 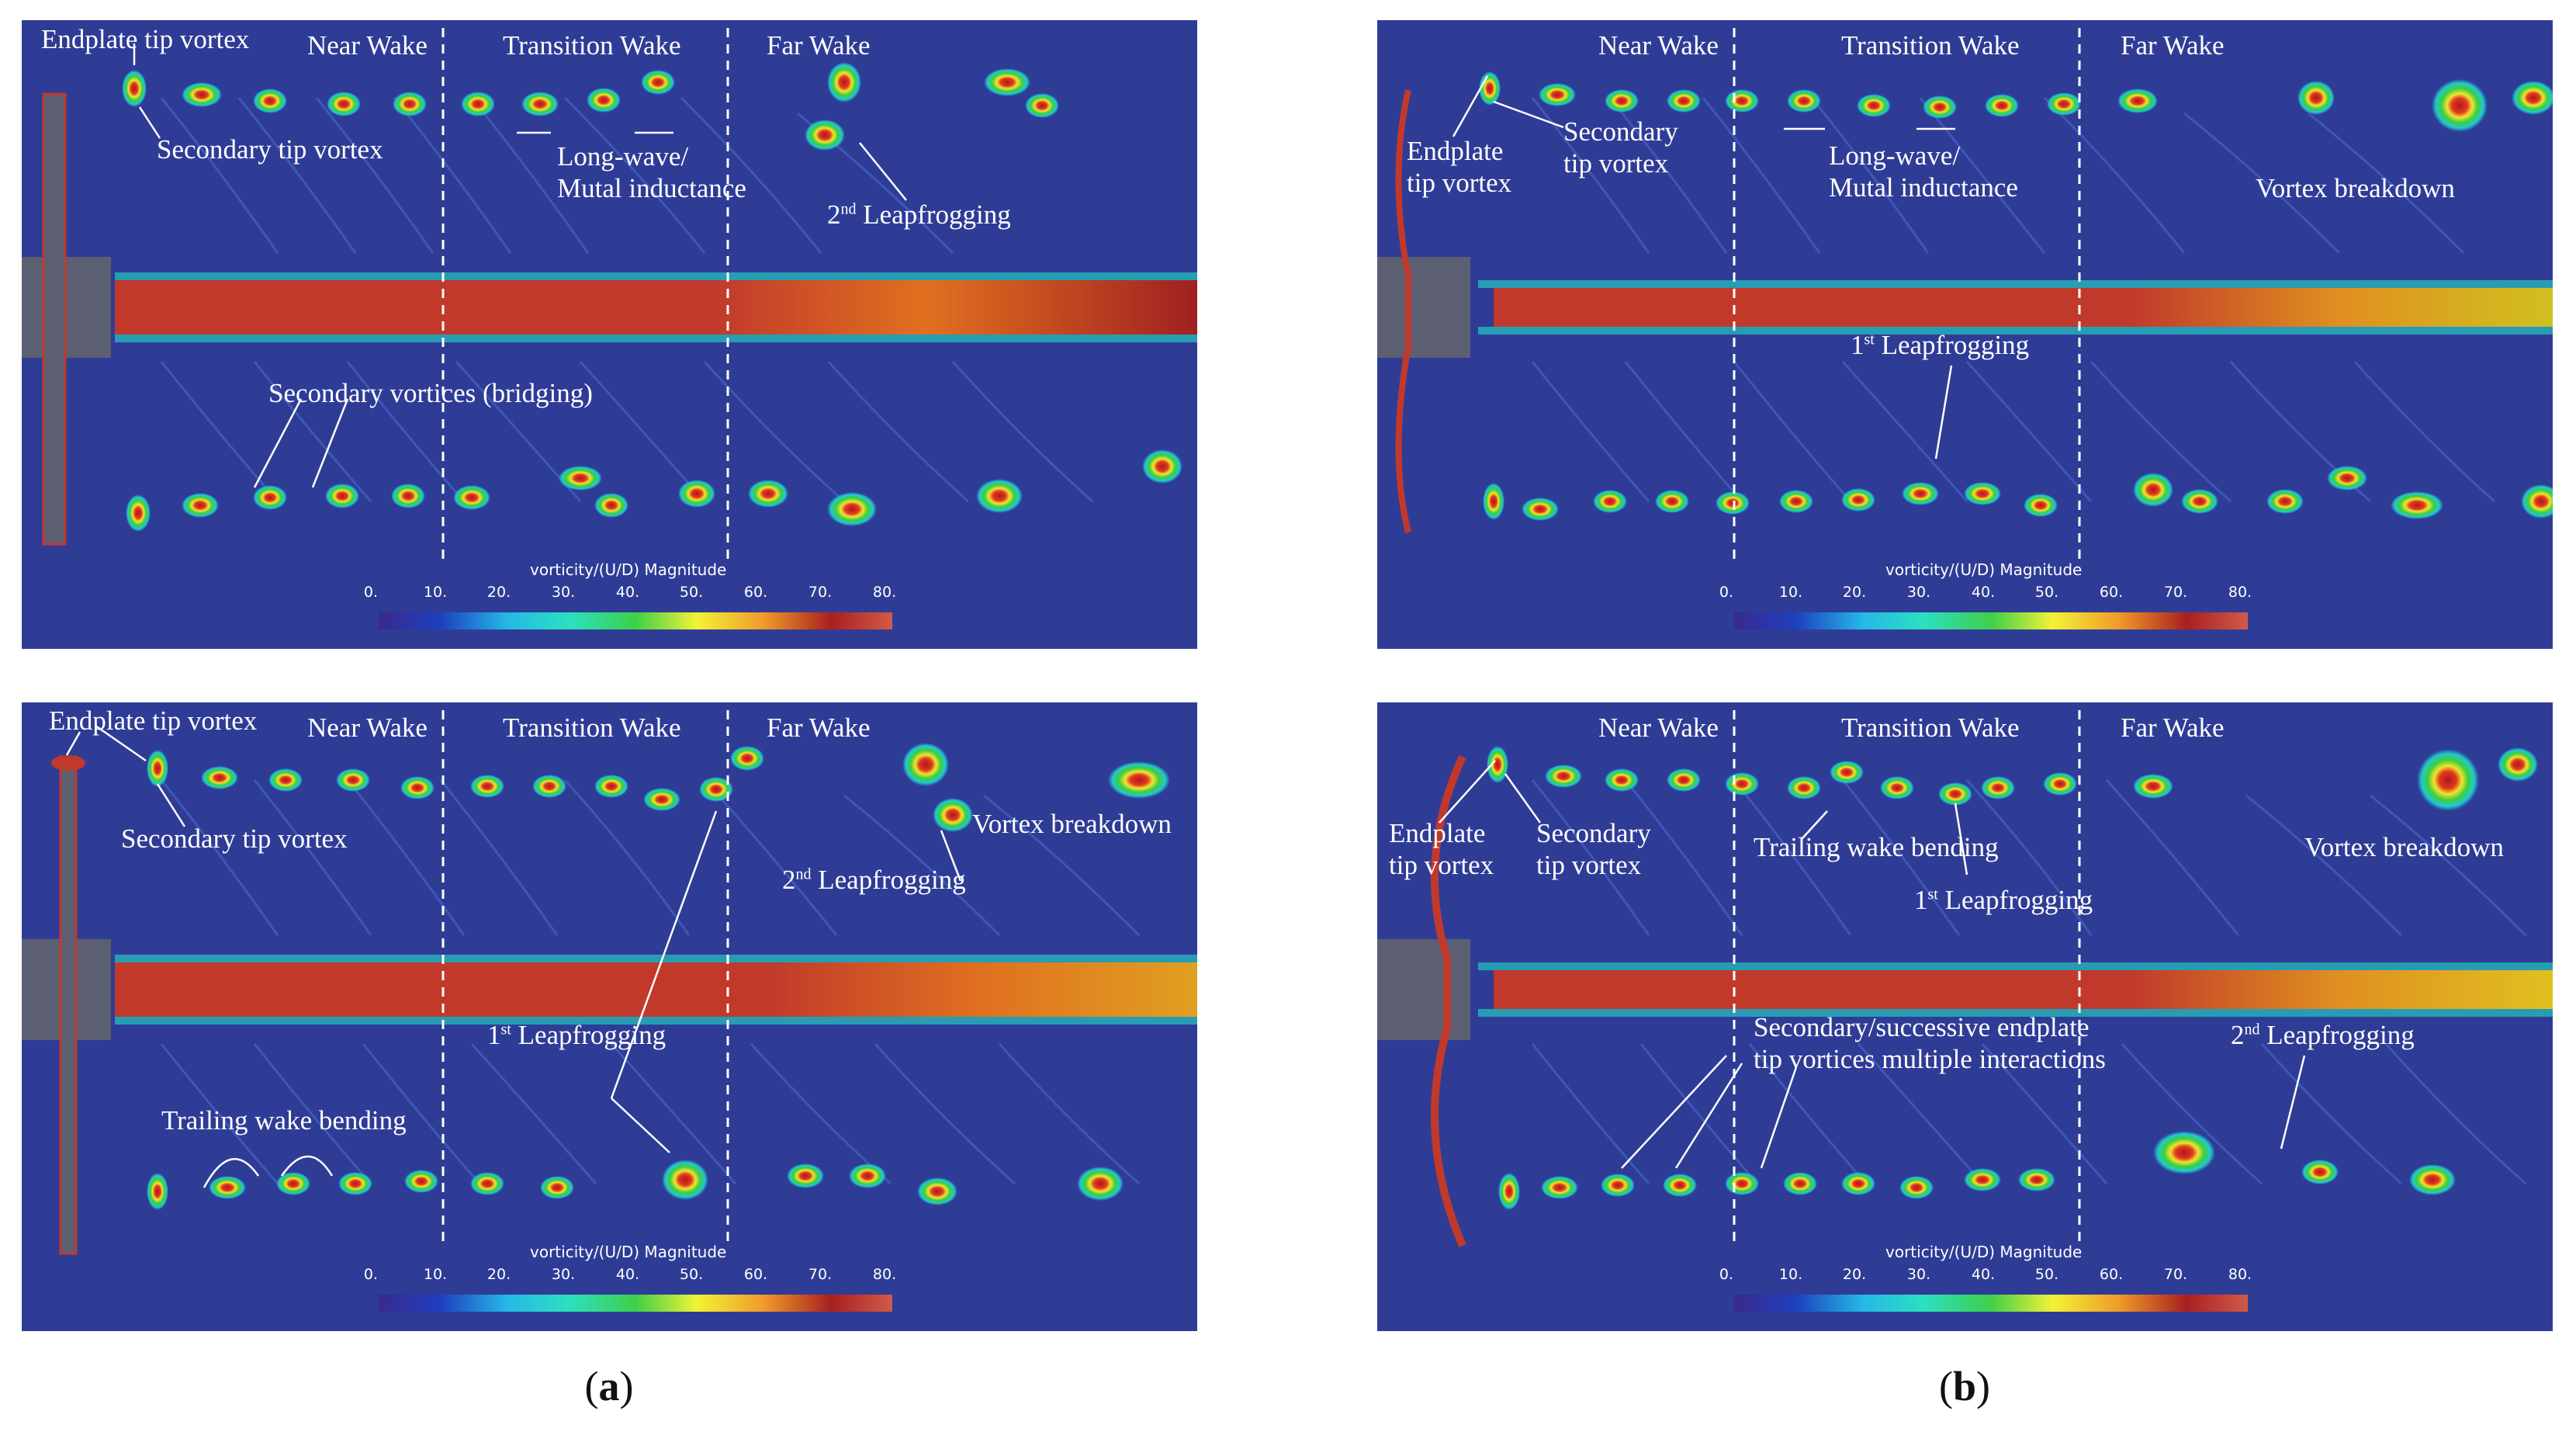 I want to click on label-multiple-interactions-line2: tip vortices multiple interactions, so click(x=1930, y=1059).